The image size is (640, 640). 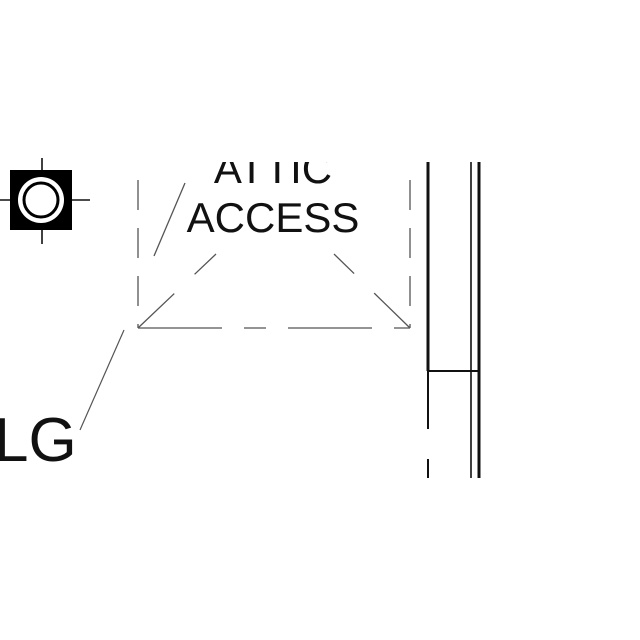 I want to click on attic-label-line1: ATTIC, so click(x=273, y=168).